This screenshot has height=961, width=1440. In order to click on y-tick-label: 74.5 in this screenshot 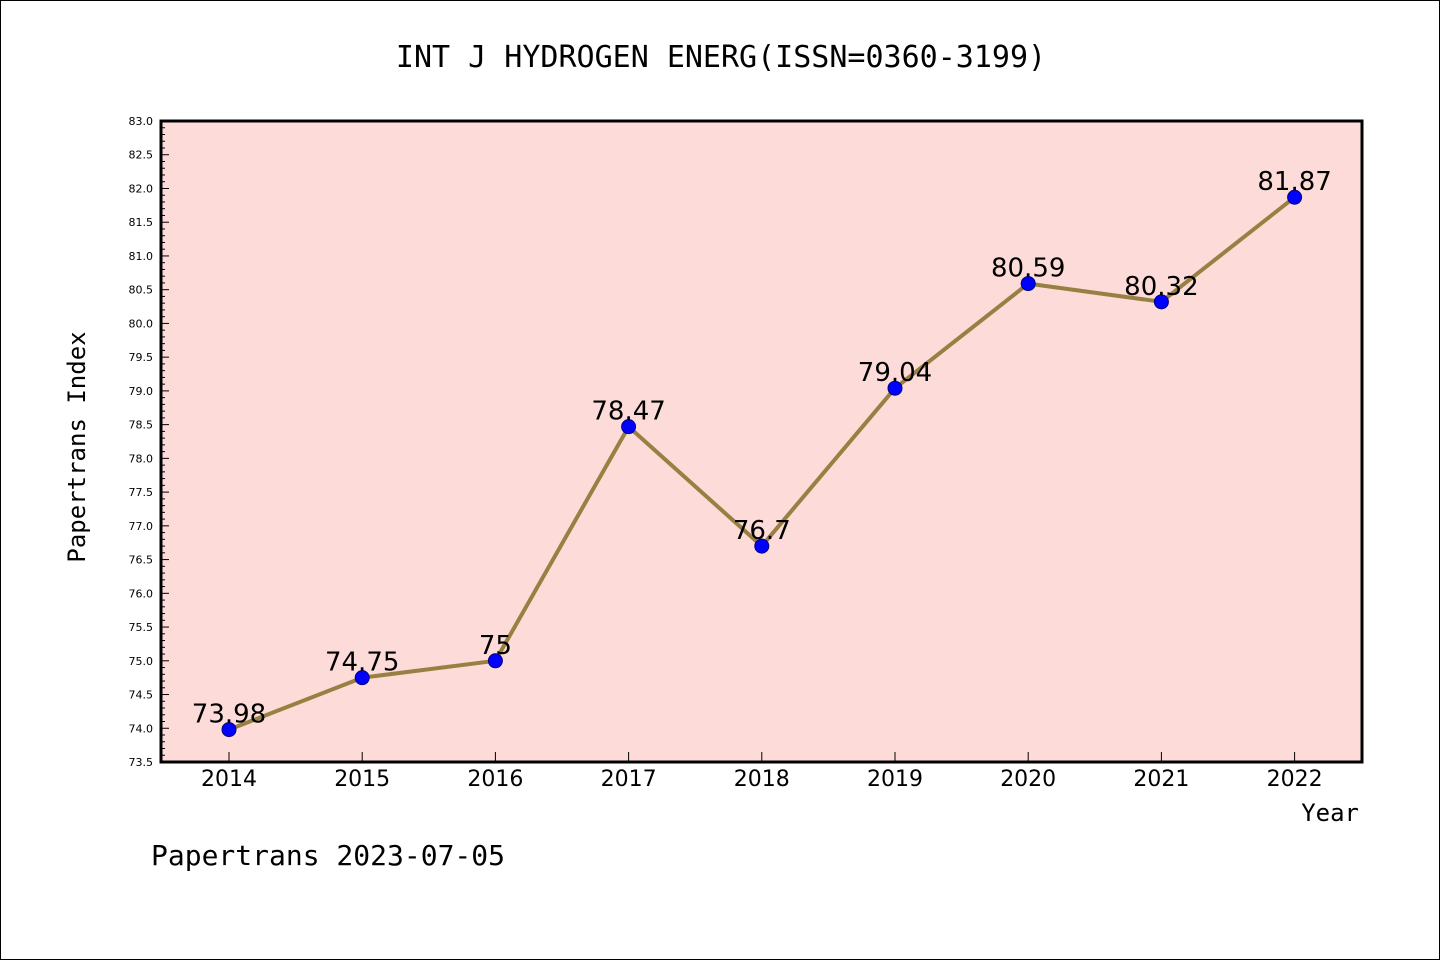, I will do `click(141, 695)`.